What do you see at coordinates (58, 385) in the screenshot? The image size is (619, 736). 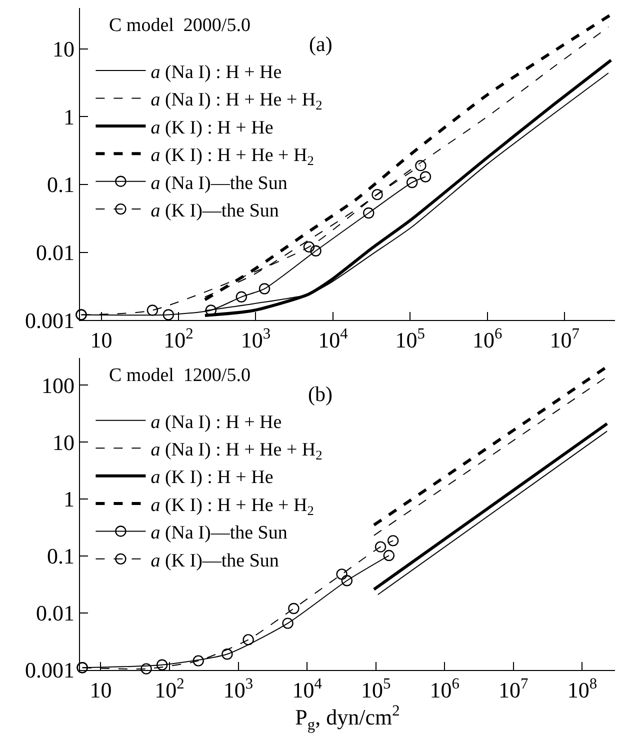 I see `y-tick-label: 100` at bounding box center [58, 385].